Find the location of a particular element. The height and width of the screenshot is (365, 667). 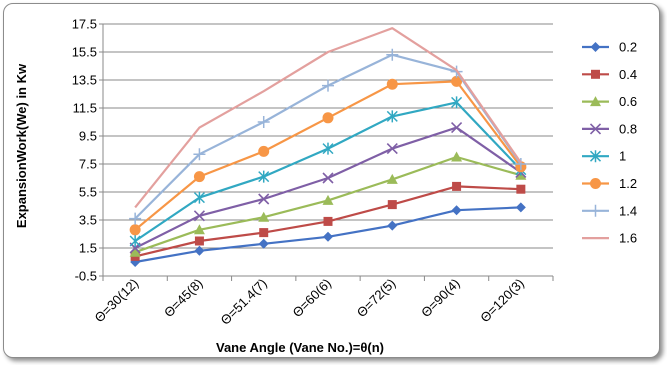

x-axis-title: Vane Angle (Vane No.)=θ(n) is located at coordinates (300, 347).